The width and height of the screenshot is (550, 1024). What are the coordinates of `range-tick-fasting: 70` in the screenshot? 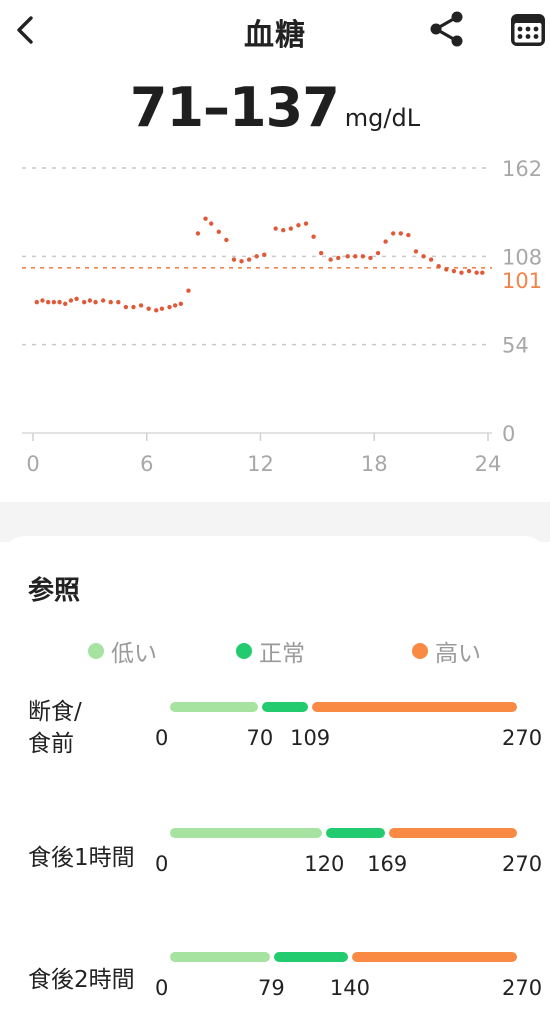 It's located at (260, 738).